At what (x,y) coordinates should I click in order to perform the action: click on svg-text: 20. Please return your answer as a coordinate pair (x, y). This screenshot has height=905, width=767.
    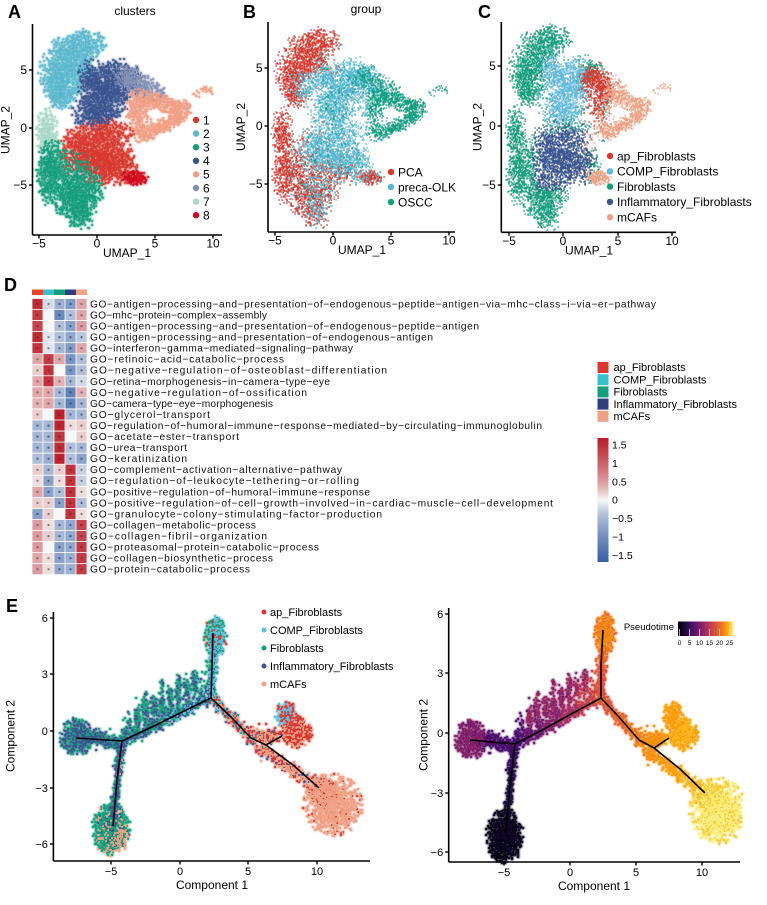
    Looking at the image, I should click on (720, 643).